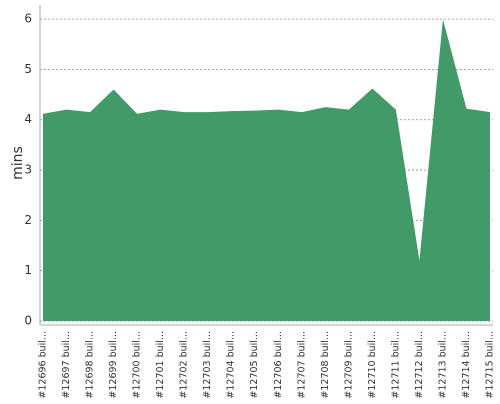 This screenshot has width=500, height=404. What do you see at coordinates (28, 220) in the screenshot?
I see `y-tick-label: 2` at bounding box center [28, 220].